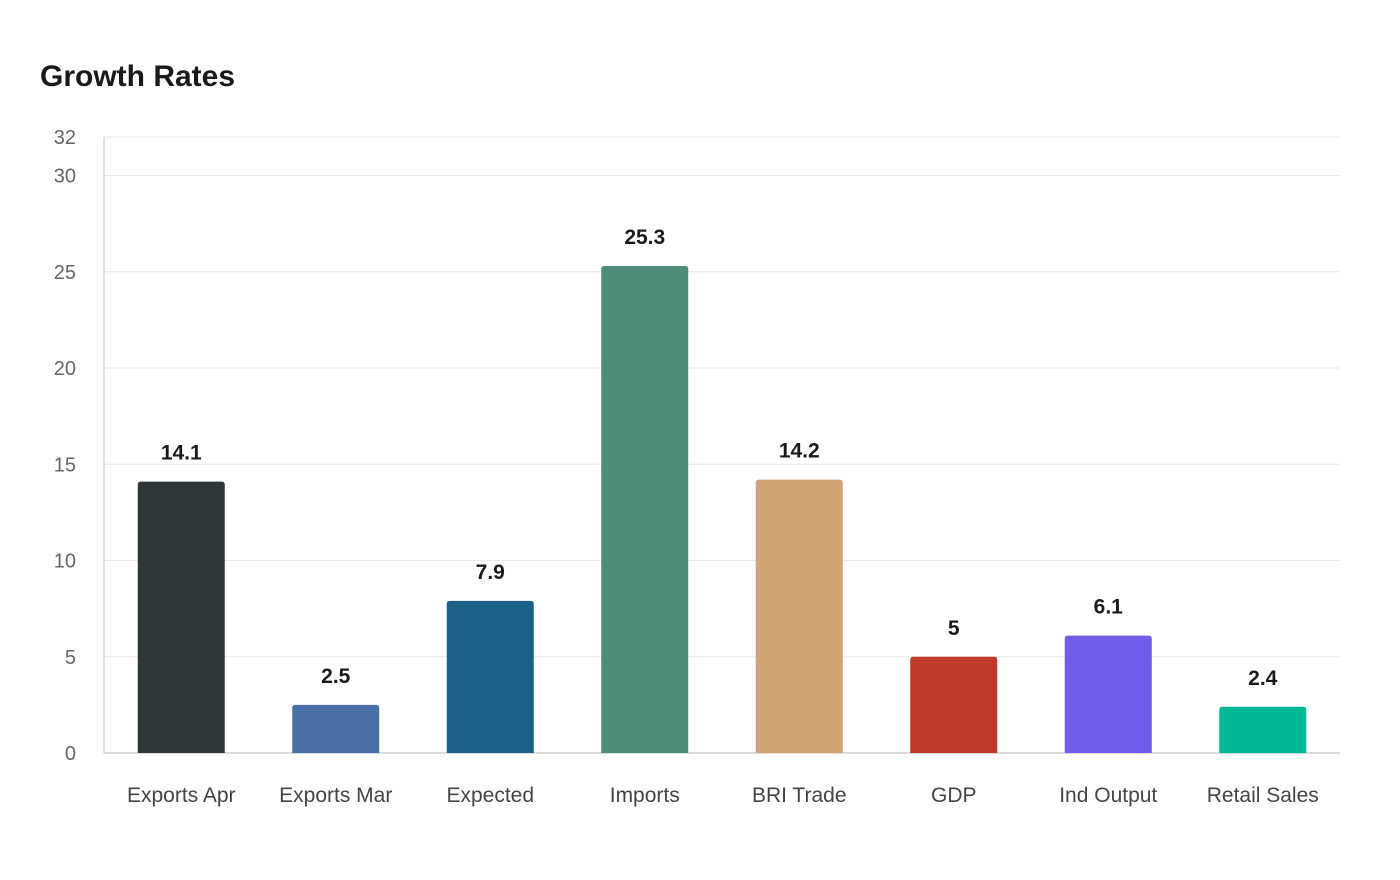 Image resolution: width=1400 pixels, height=880 pixels. What do you see at coordinates (65, 465) in the screenshot?
I see `y-tick-label: 15` at bounding box center [65, 465].